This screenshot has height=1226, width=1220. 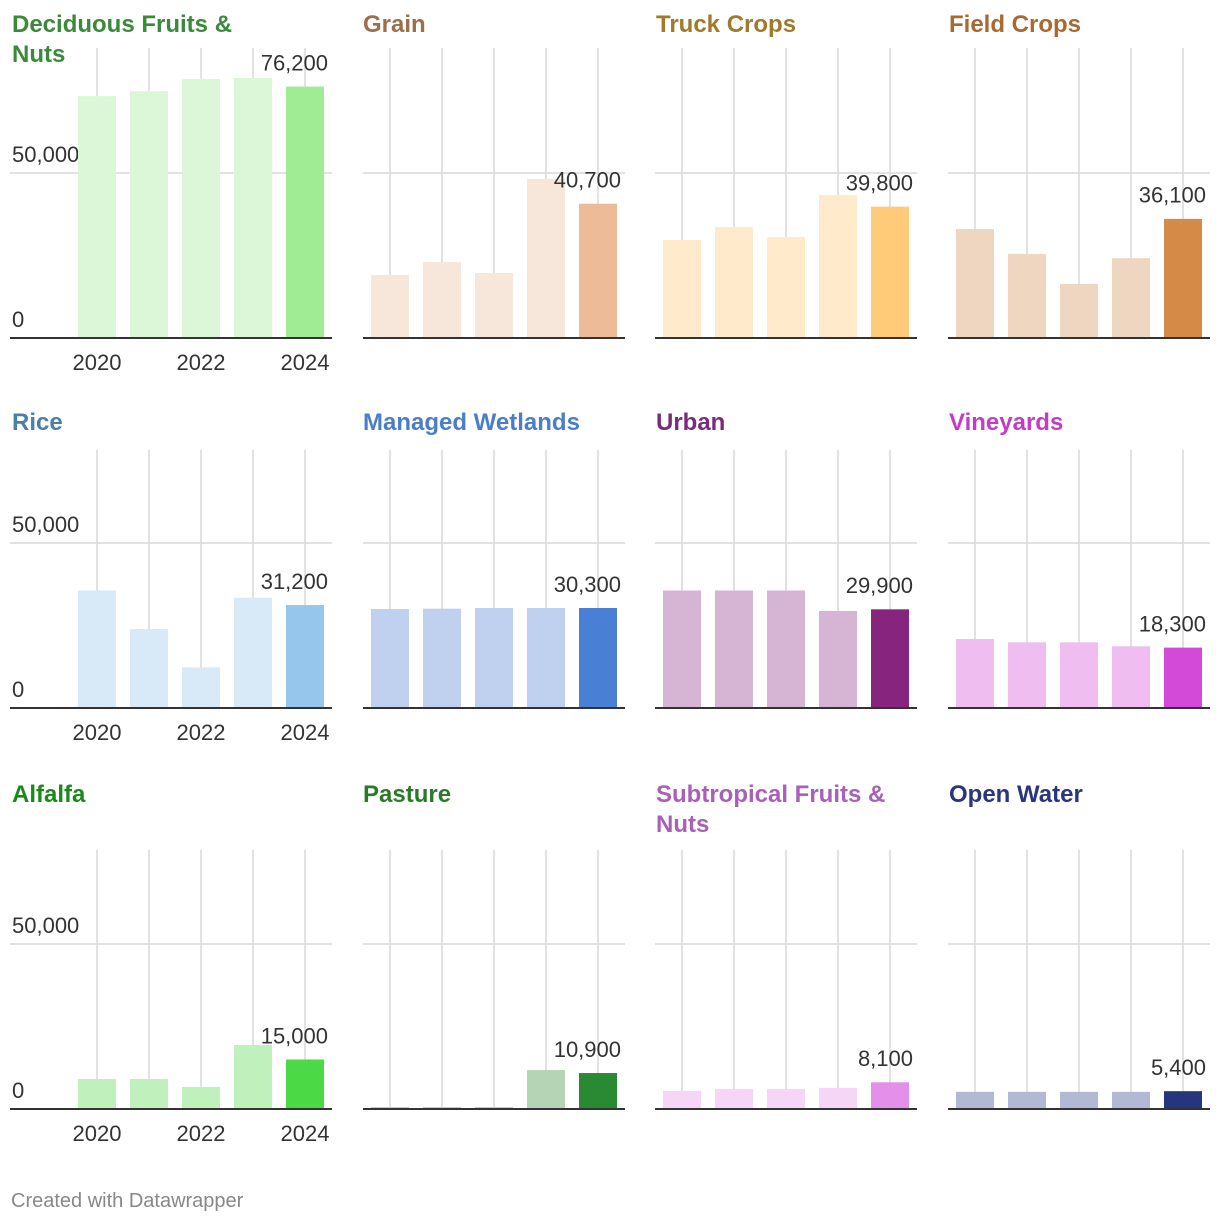 I want to click on panel-title: Urban, so click(x=691, y=422).